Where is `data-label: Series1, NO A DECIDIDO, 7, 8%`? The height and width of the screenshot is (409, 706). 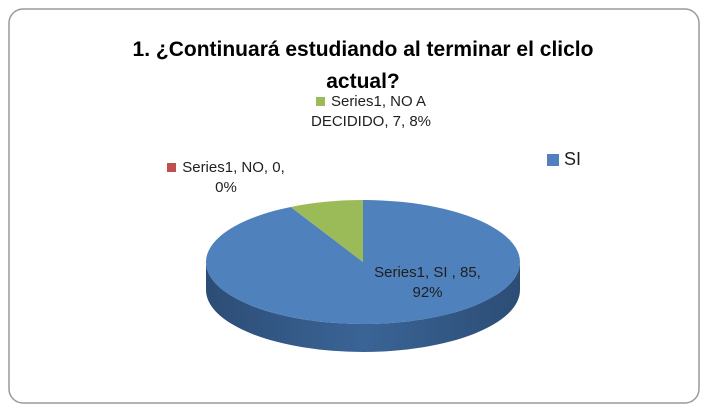 data-label: Series1, NO A DECIDIDO, 7, 8% is located at coordinates (371, 112).